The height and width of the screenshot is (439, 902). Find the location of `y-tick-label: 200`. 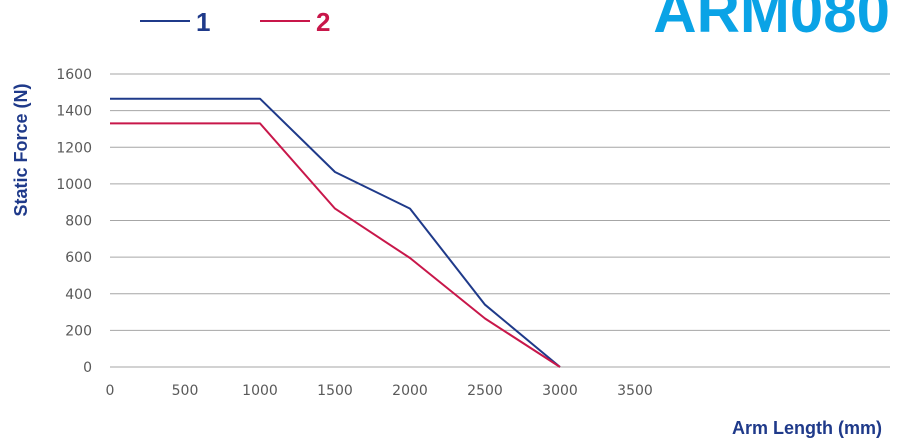

y-tick-label: 200 is located at coordinates (78, 331).